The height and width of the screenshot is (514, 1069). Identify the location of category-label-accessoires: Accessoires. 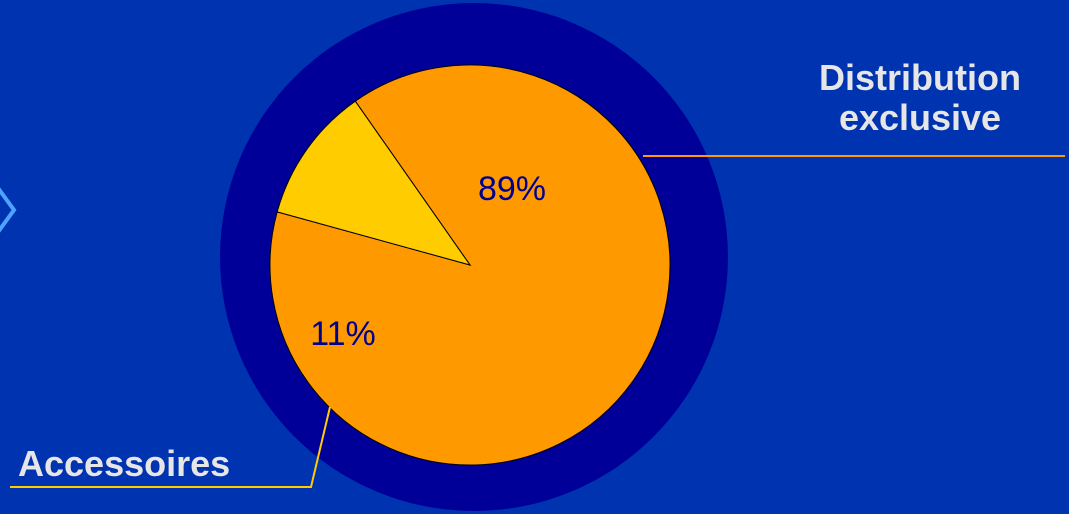
(124, 463).